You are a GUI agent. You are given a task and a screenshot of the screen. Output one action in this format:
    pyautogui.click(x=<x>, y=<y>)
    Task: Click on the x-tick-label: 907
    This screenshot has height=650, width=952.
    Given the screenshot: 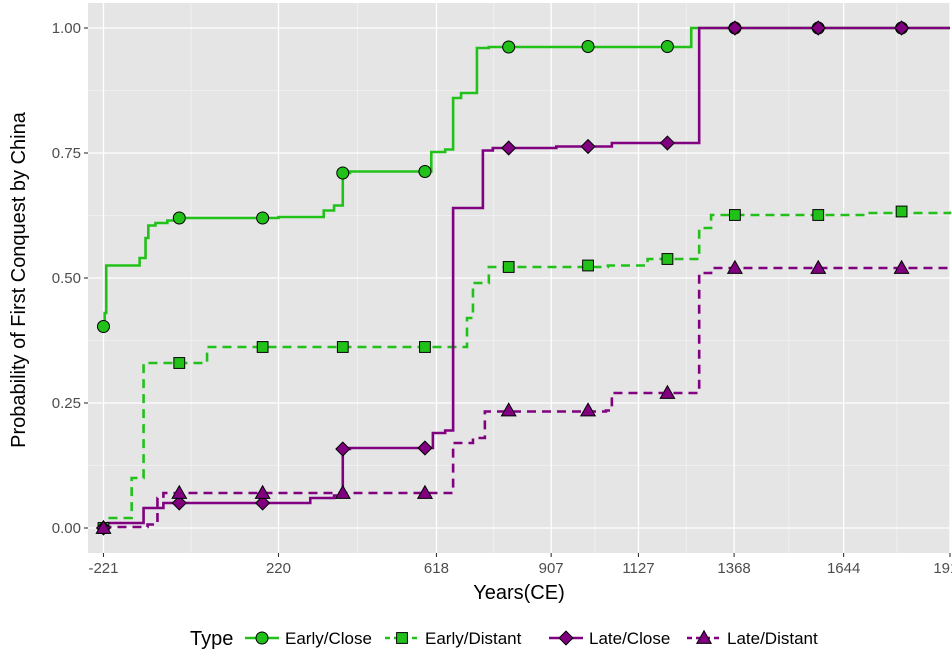 What is the action you would take?
    pyautogui.click(x=551, y=568)
    